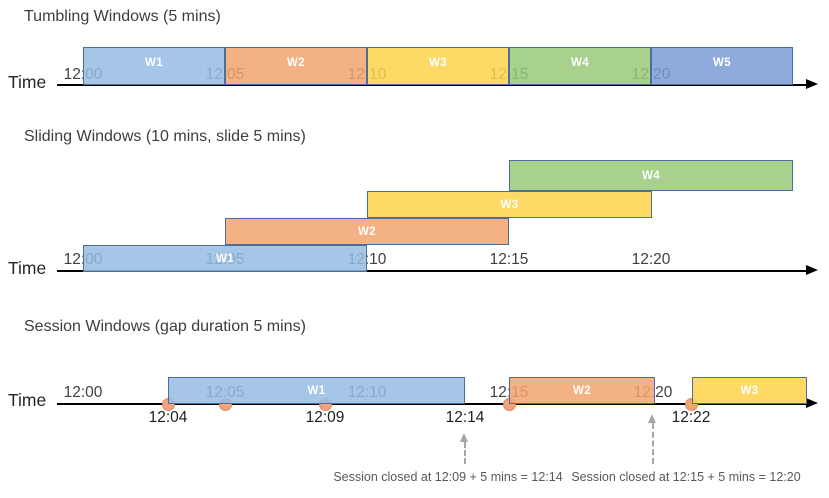 The image size is (829, 498). I want to click on session-closed-annotation-2: Session closed at 12:15 + 5 mins = 12:20, so click(686, 477).